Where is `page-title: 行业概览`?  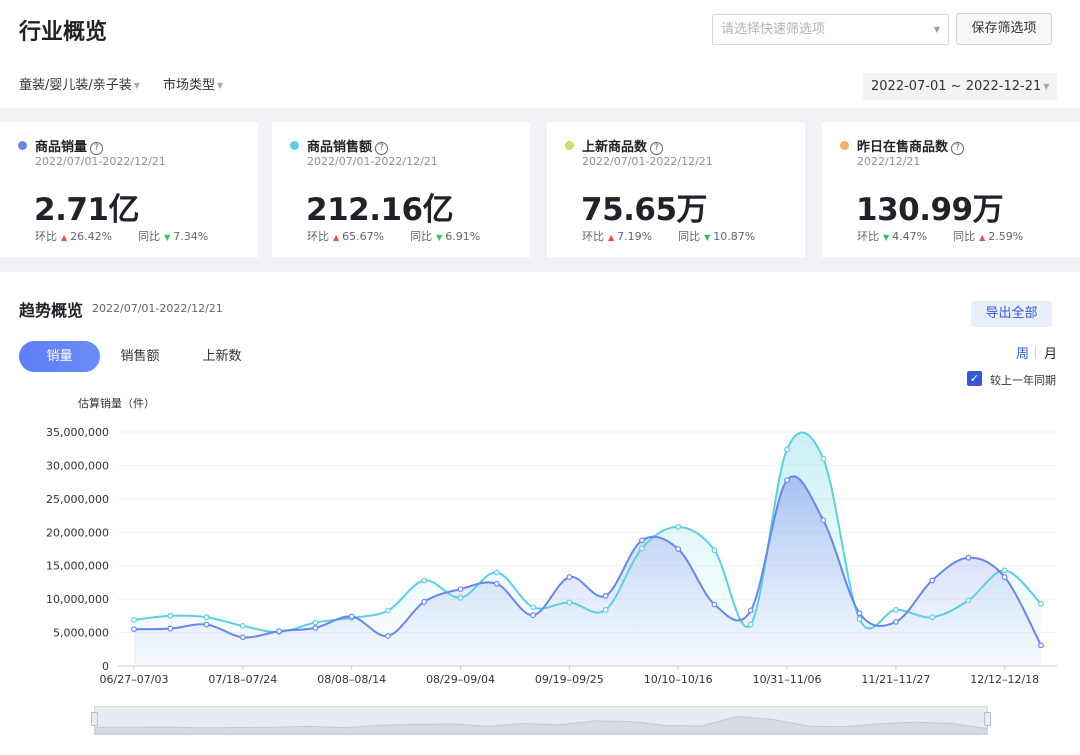
page-title: 行业概览 is located at coordinates (63, 32).